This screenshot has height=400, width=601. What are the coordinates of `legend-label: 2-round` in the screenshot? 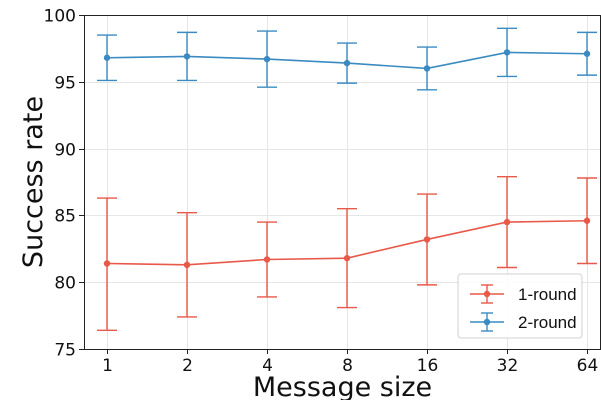 It's located at (547, 322).